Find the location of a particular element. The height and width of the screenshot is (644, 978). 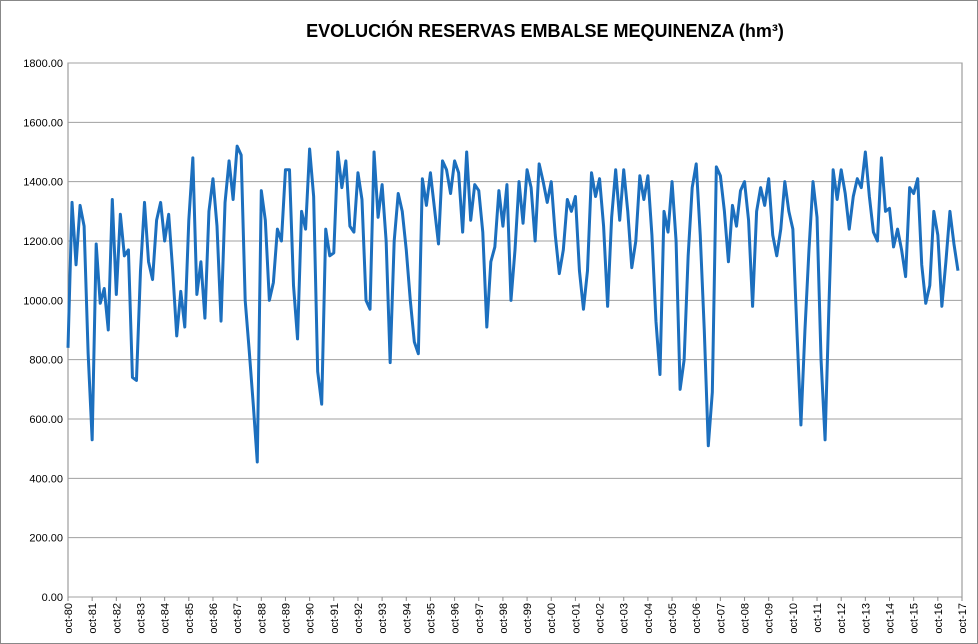

x-tick-label: oct-98 is located at coordinates (504, 618).